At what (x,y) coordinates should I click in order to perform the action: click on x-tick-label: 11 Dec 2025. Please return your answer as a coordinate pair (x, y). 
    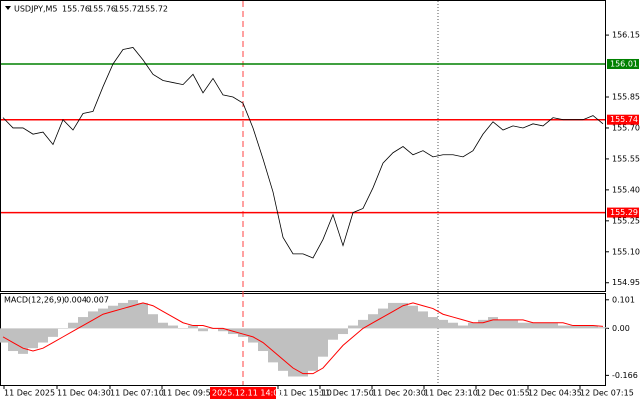
    Looking at the image, I should click on (29, 393).